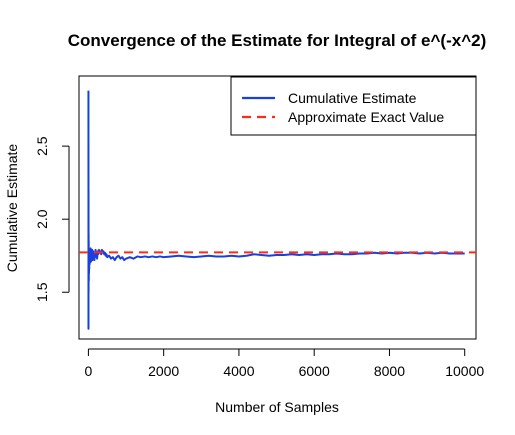 The width and height of the screenshot is (515, 435). What do you see at coordinates (42, 146) in the screenshot?
I see `y-tick-label: 2.5` at bounding box center [42, 146].